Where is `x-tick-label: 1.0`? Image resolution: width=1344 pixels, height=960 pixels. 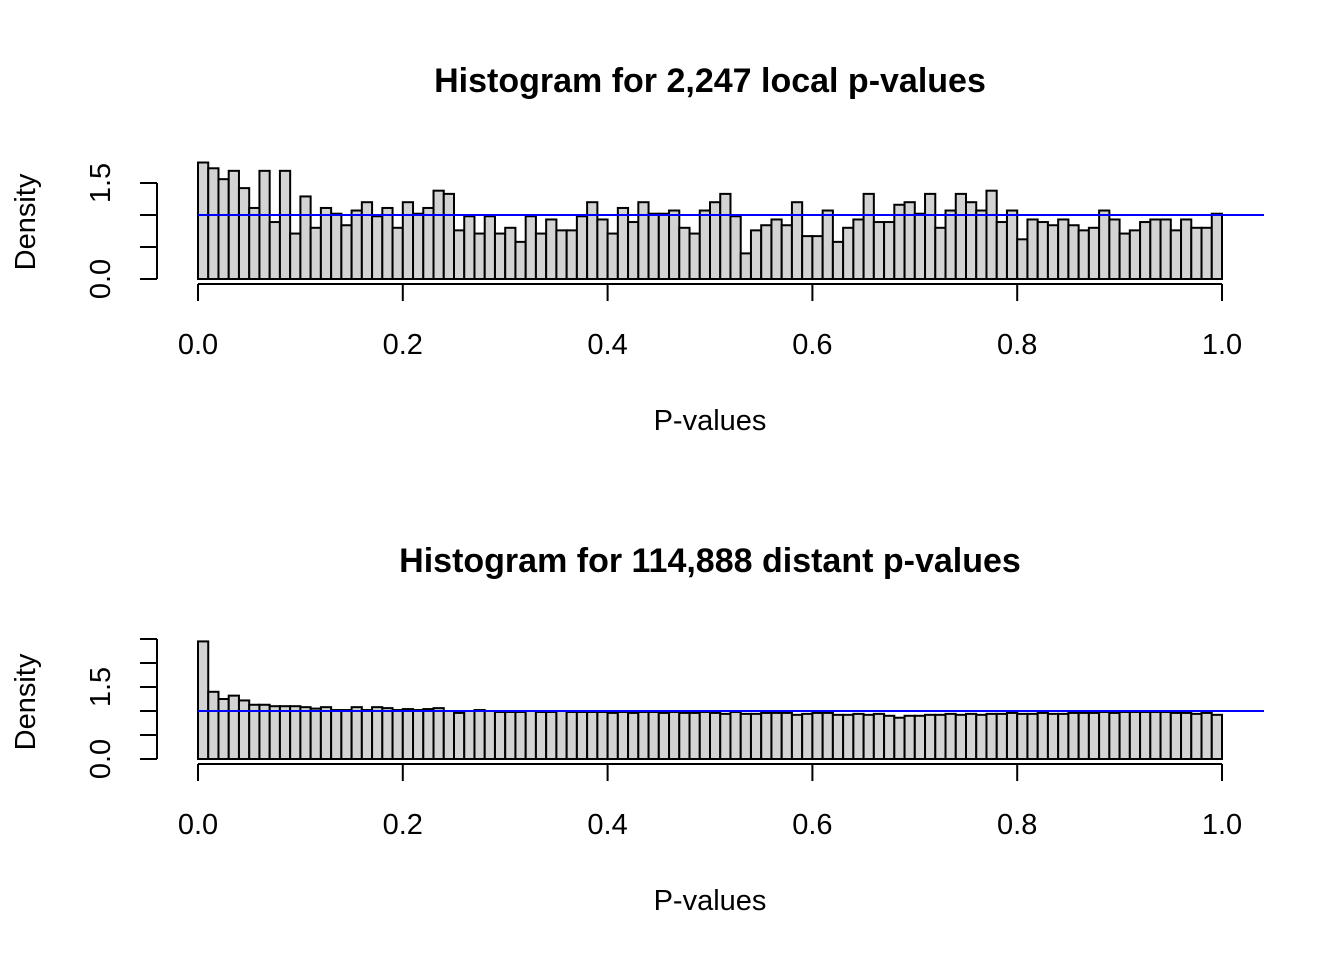 x-tick-label: 1.0 is located at coordinates (1222, 345).